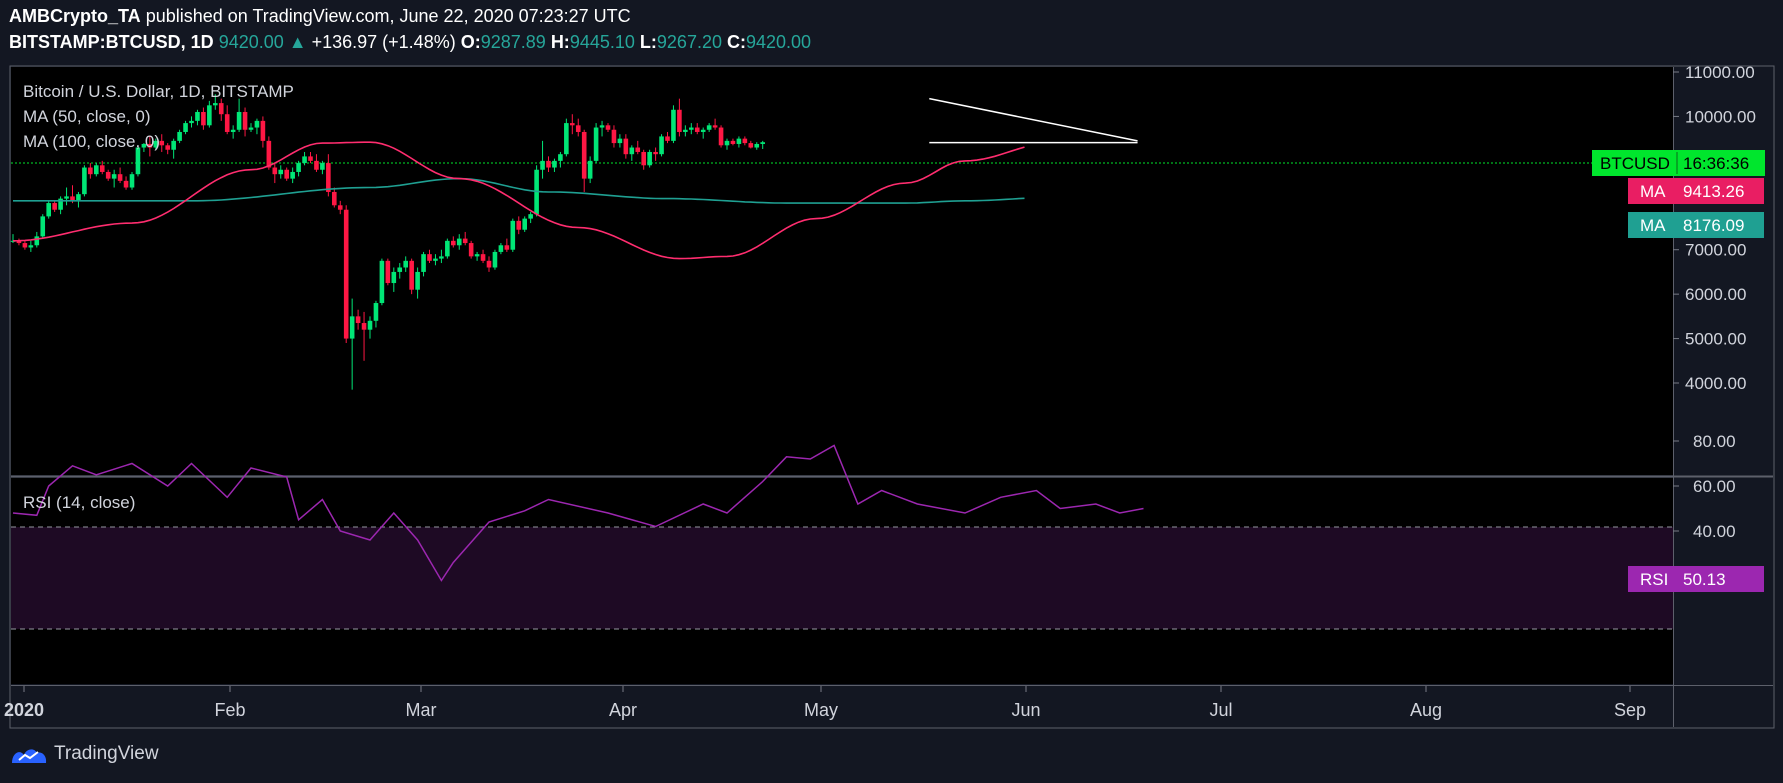  Describe the element at coordinates (158, 91) in the screenshot. I see `chart-title: Bitcoin / U.S. Dollar, 1D, BITSTAMP` at that location.